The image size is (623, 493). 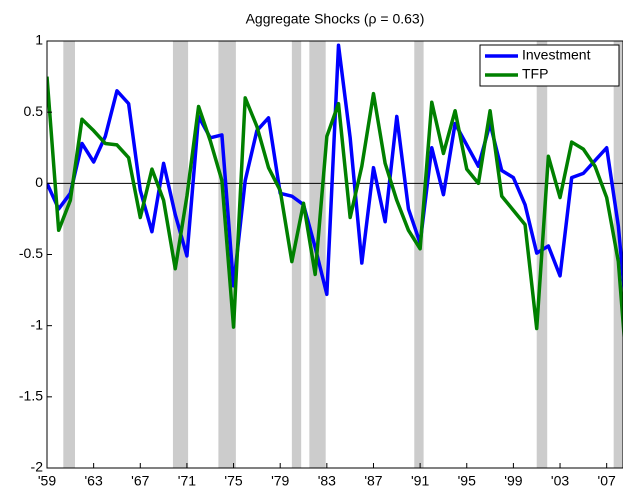 I want to click on y-tick-label: 0.5, so click(x=34, y=111).